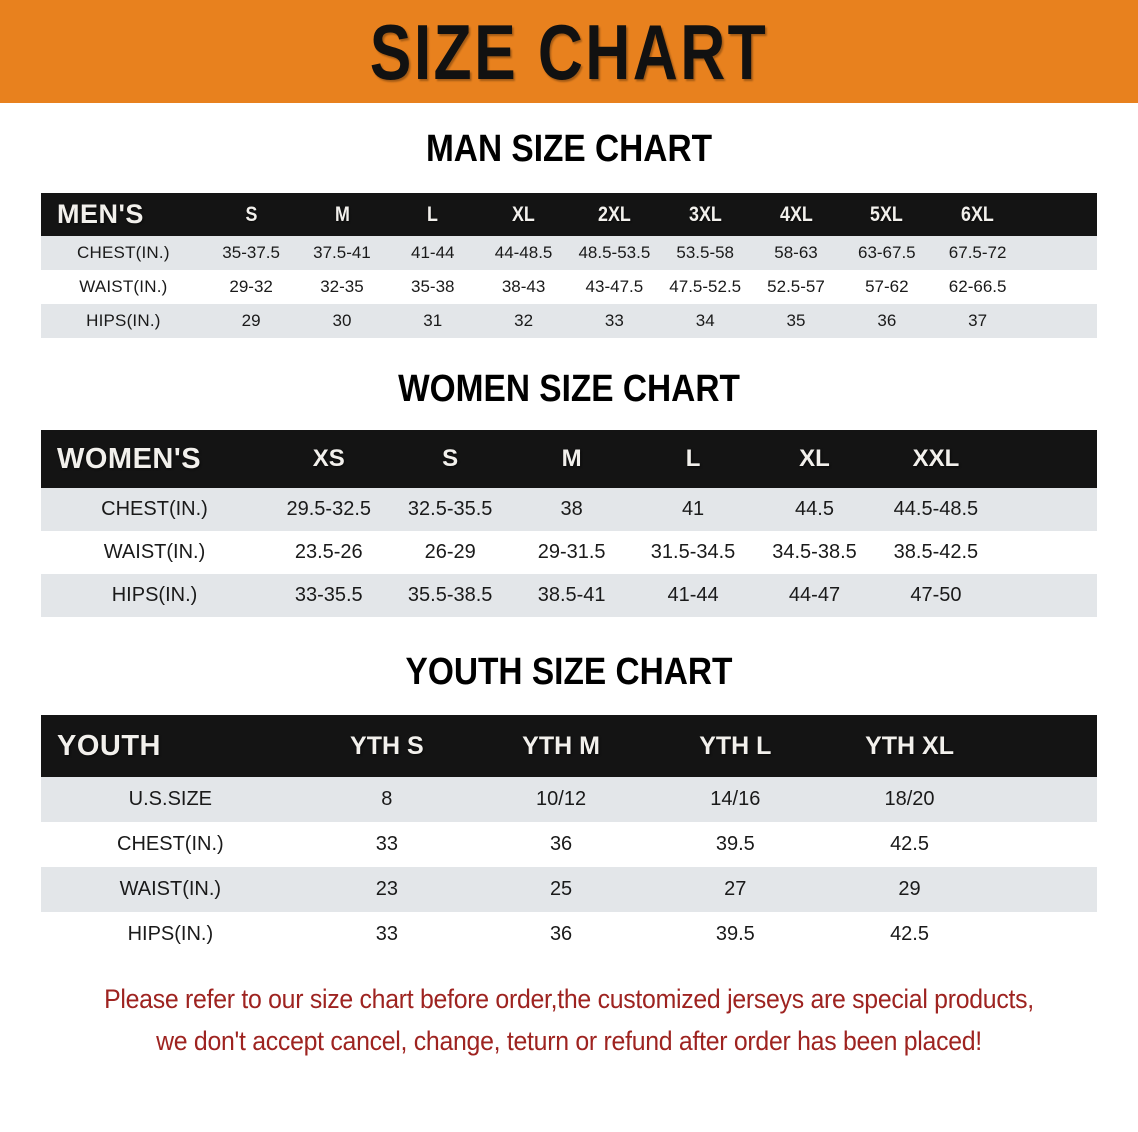  Describe the element at coordinates (814, 552) in the screenshot. I see `women-waist-4: 34.5-38.5` at that location.